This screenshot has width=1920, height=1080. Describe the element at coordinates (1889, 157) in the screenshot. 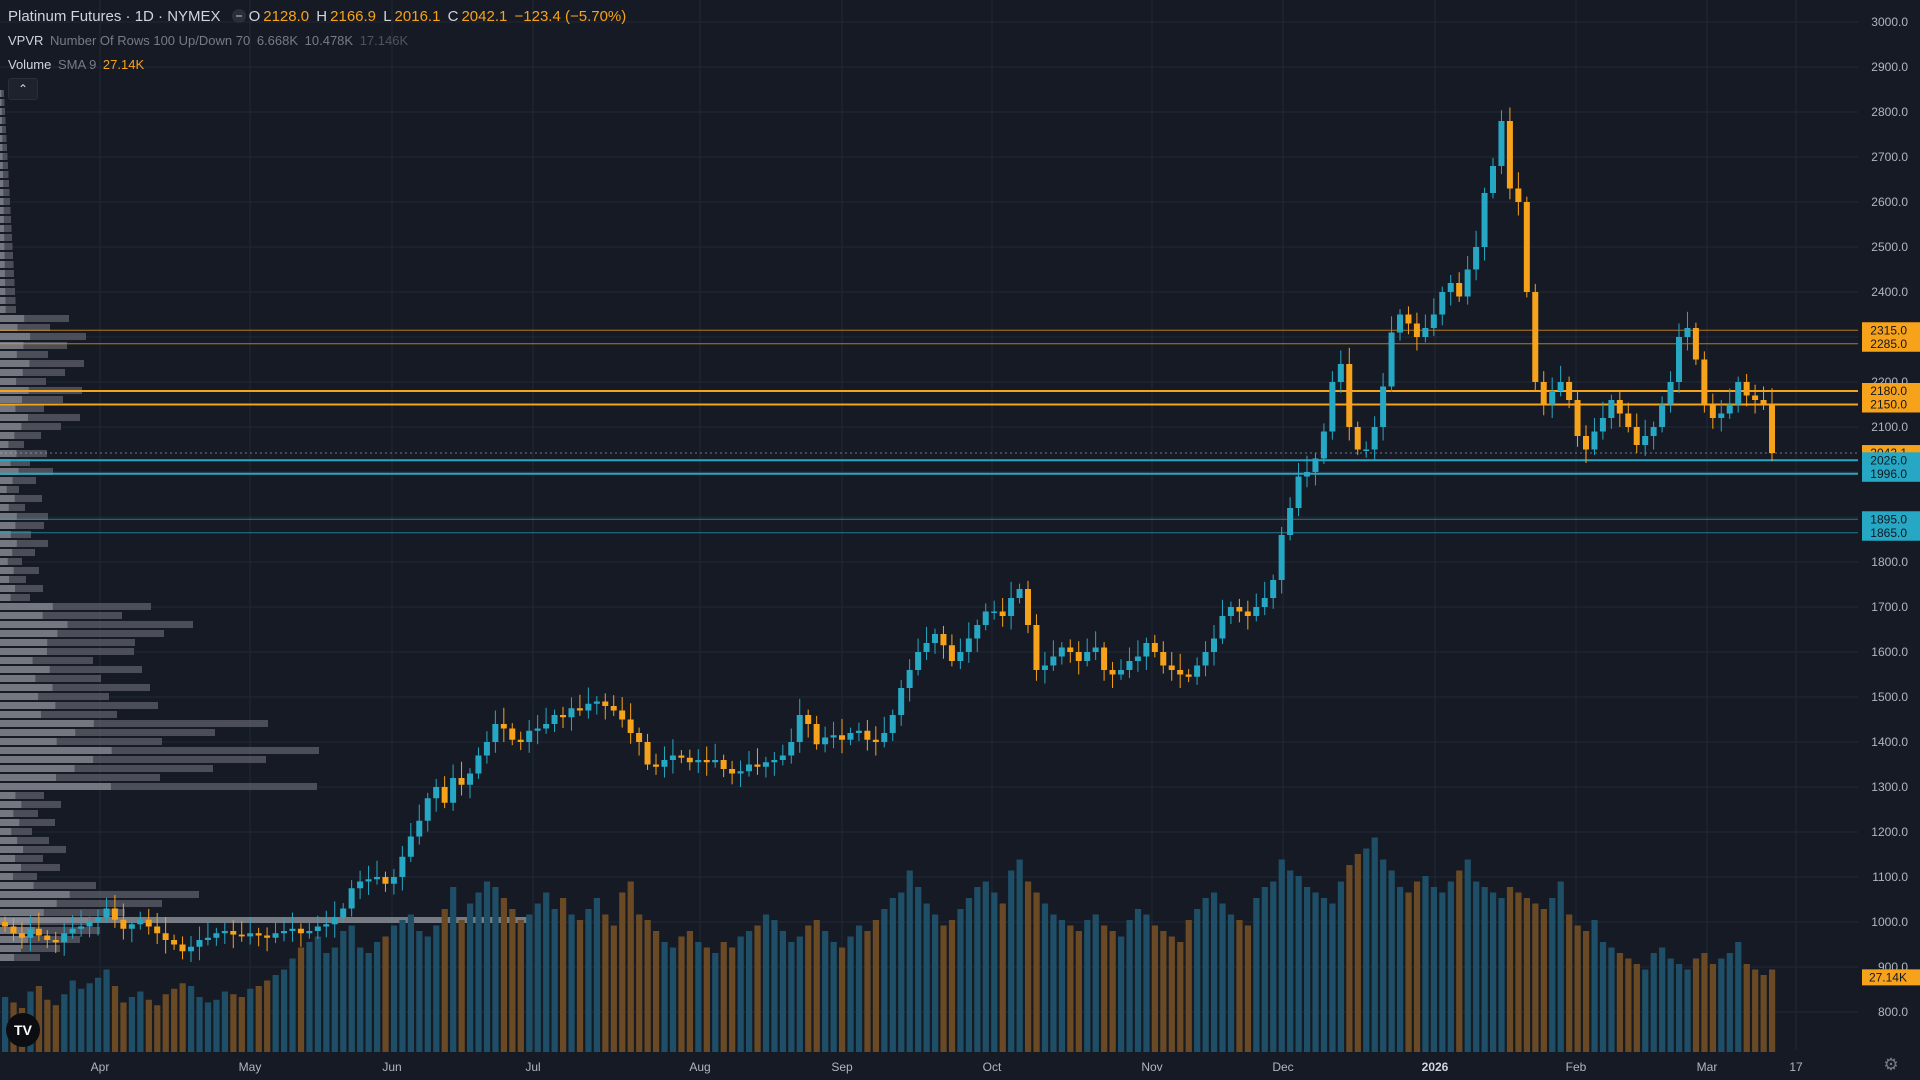

I see `price-tick-label: 2700.0` at that location.